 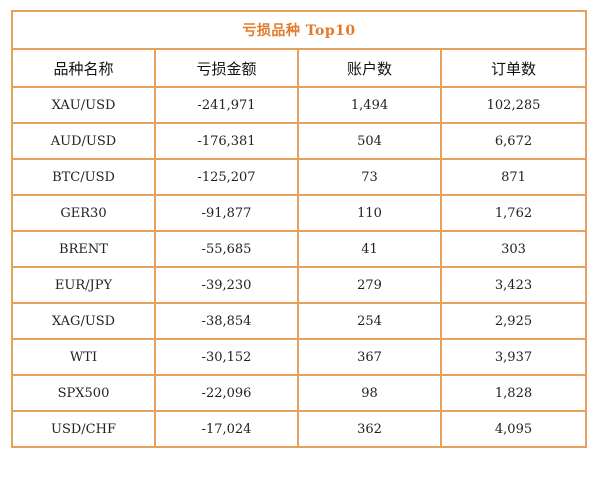 What do you see at coordinates (226, 393) in the screenshot?
I see `cell-loss-amount: -22,096` at bounding box center [226, 393].